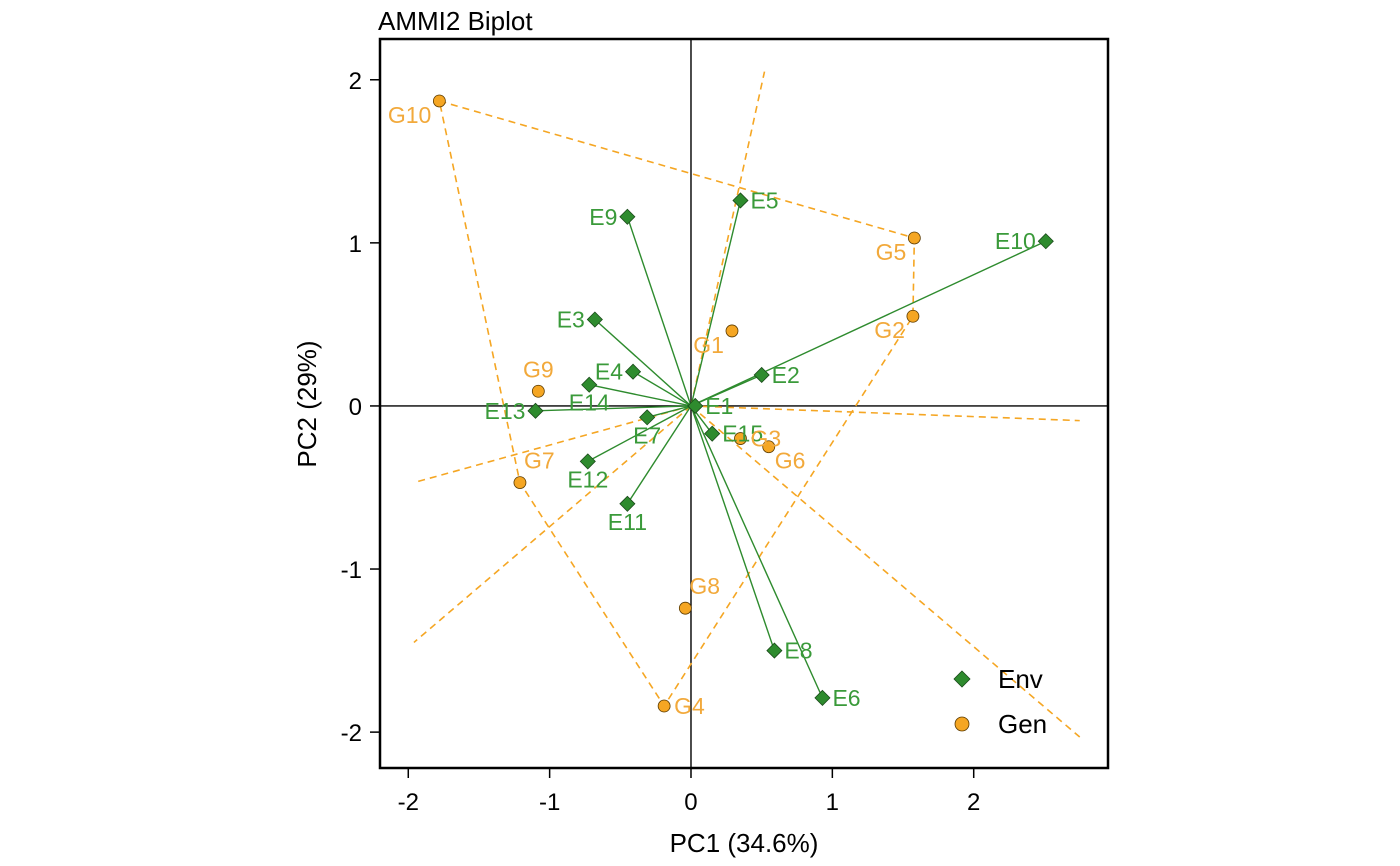 This screenshot has width=1400, height=866. I want to click on env-label-e7: E7, so click(647, 435).